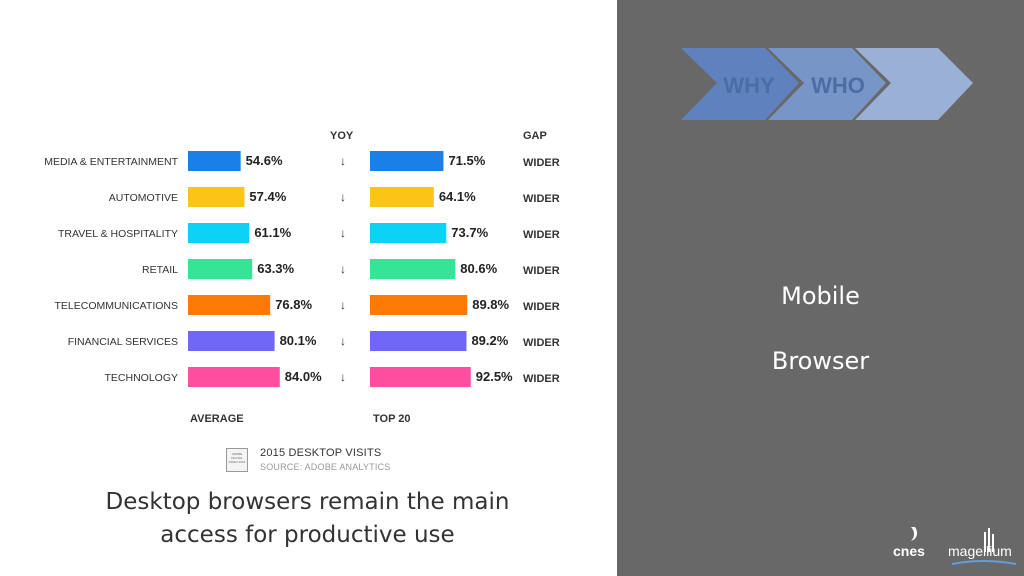 This screenshot has height=576, width=1024. What do you see at coordinates (307, 535) in the screenshot?
I see `caption-line-2: access for productive use` at bounding box center [307, 535].